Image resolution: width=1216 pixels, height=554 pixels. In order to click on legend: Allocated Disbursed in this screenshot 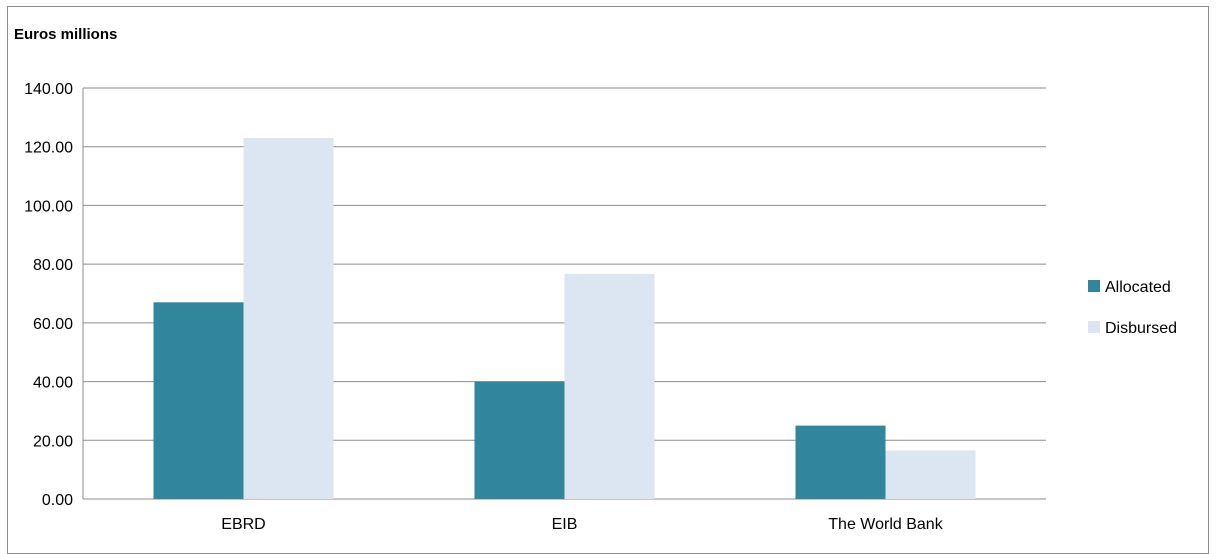, I will do `click(1132, 308)`.